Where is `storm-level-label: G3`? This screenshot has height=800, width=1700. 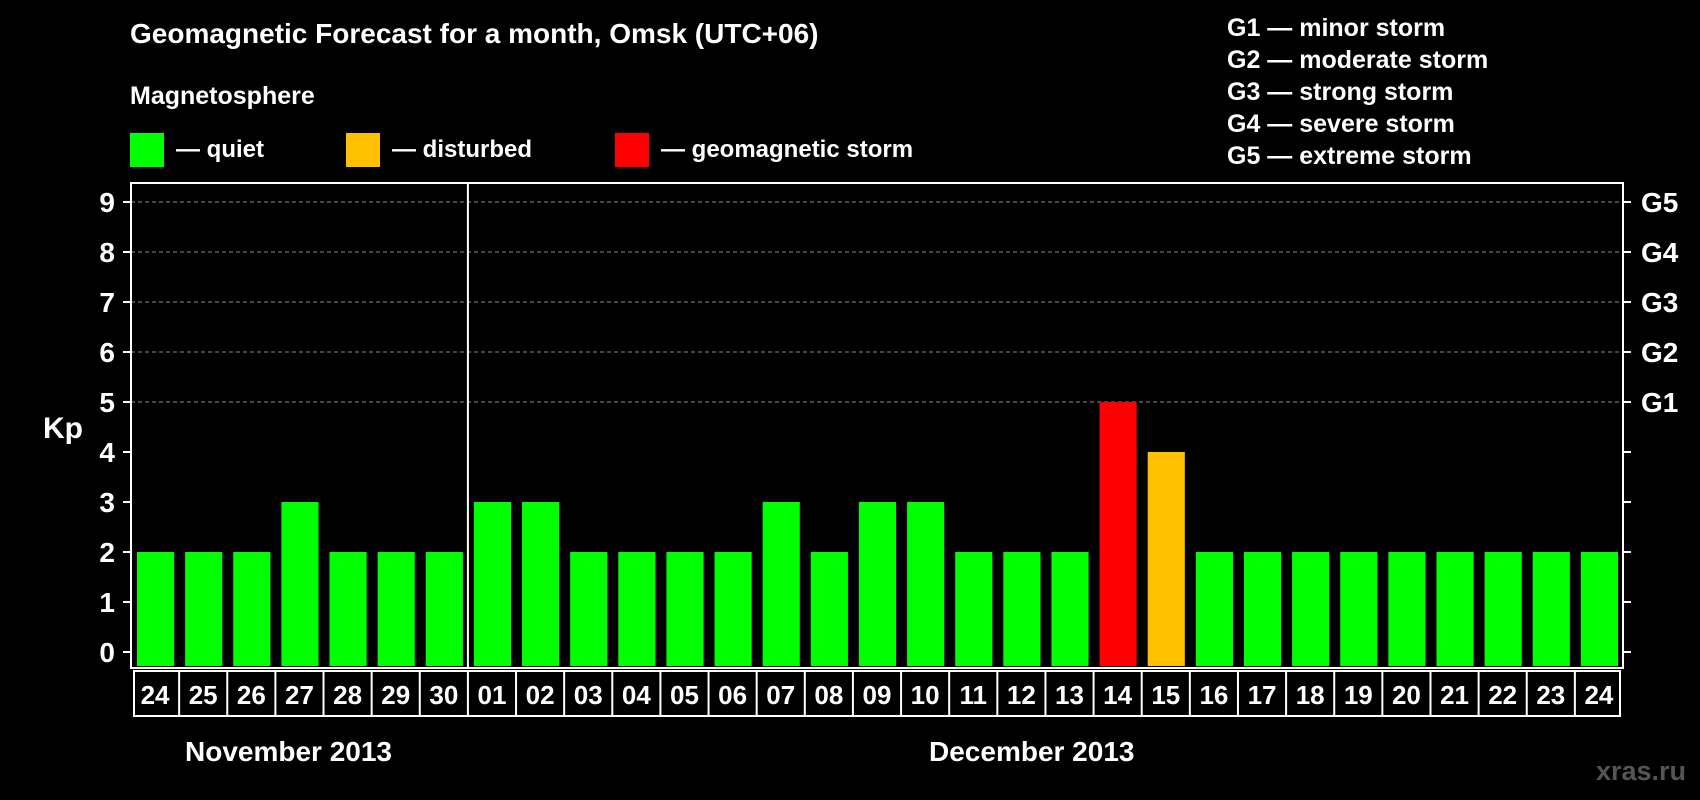
storm-level-label: G3 is located at coordinates (1659, 302).